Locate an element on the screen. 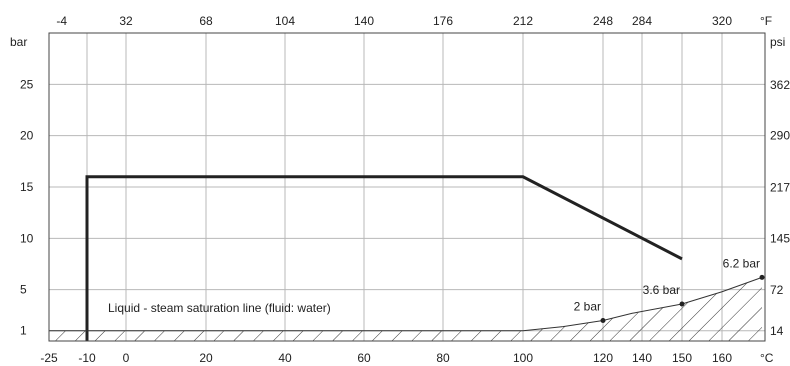  x-tick-label-celsius: -25 is located at coordinates (49, 358).